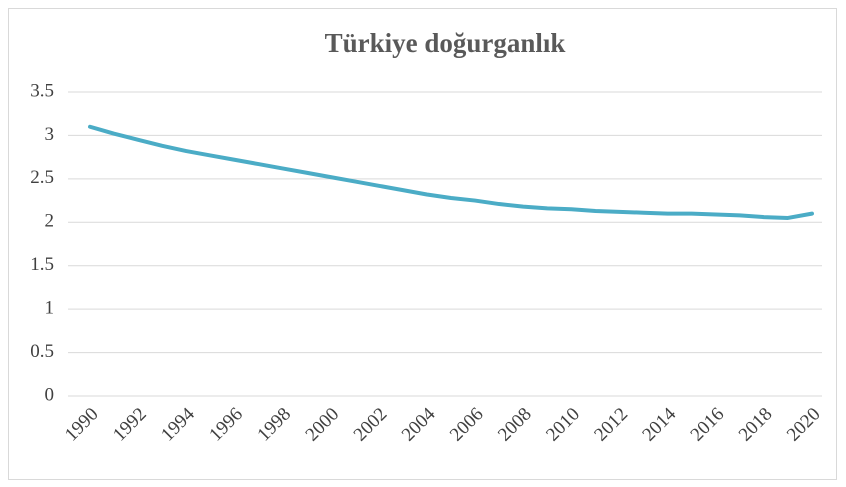  What do you see at coordinates (42, 90) in the screenshot?
I see `y-tick-label: 3.5` at bounding box center [42, 90].